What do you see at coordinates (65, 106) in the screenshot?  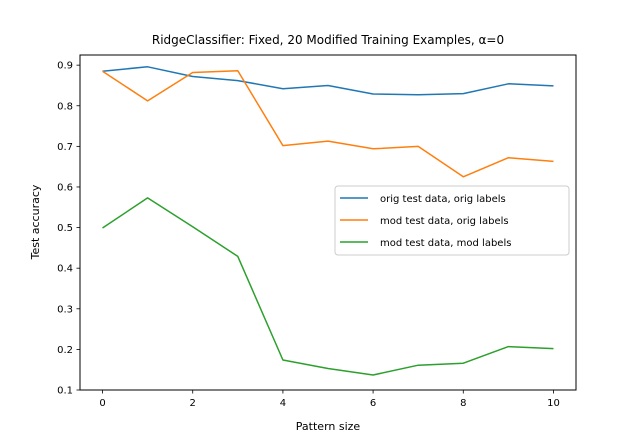 I see `y-tick-label: 0.8` at bounding box center [65, 106].